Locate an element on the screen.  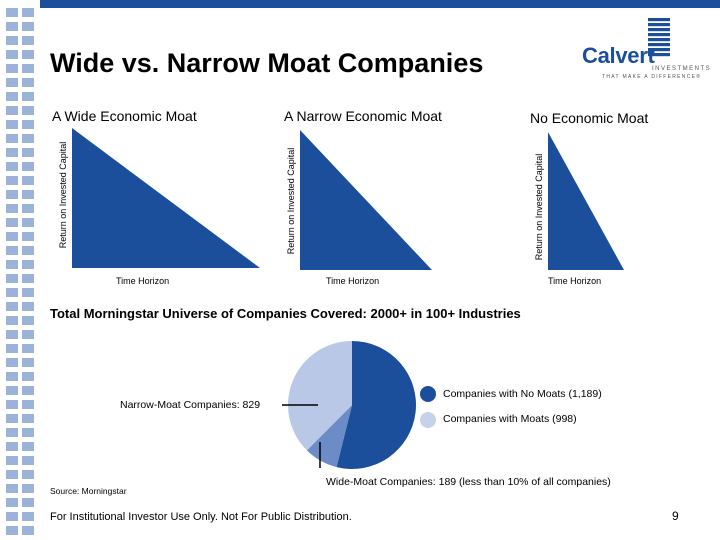
pie-slice-wide-moat is located at coordinates (329, 436).